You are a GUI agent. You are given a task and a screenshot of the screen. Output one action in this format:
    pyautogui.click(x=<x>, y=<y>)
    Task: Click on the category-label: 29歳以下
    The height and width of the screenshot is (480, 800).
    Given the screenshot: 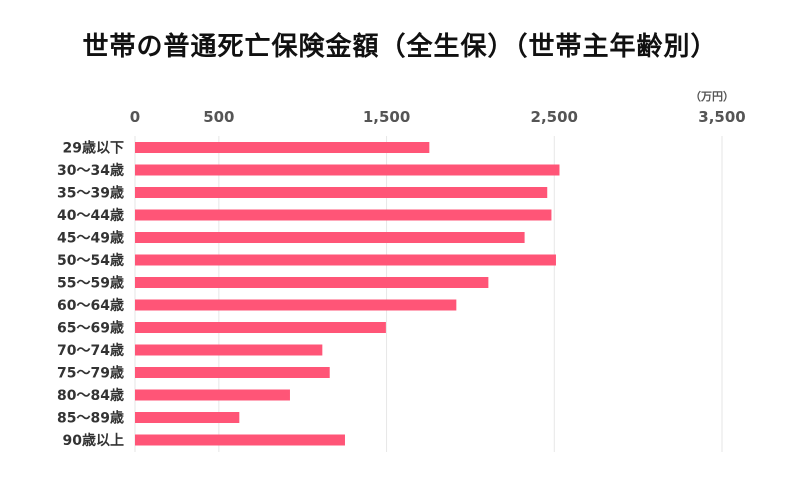 What is the action you would take?
    pyautogui.click(x=93, y=148)
    